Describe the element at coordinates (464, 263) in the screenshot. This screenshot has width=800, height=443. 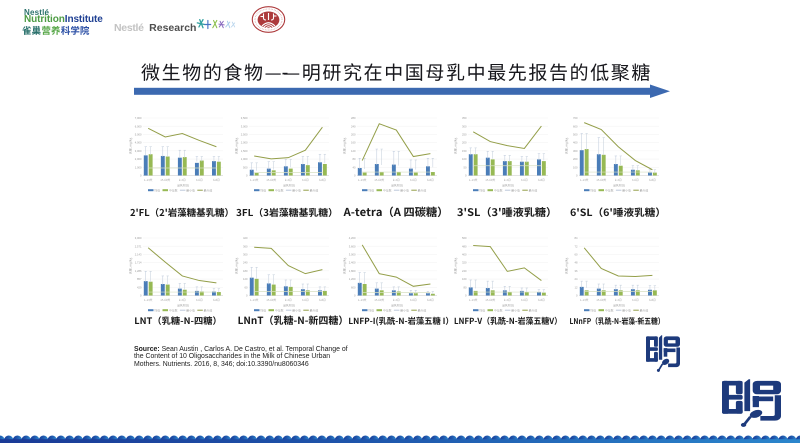
I see `svg-text: 320` at that location.